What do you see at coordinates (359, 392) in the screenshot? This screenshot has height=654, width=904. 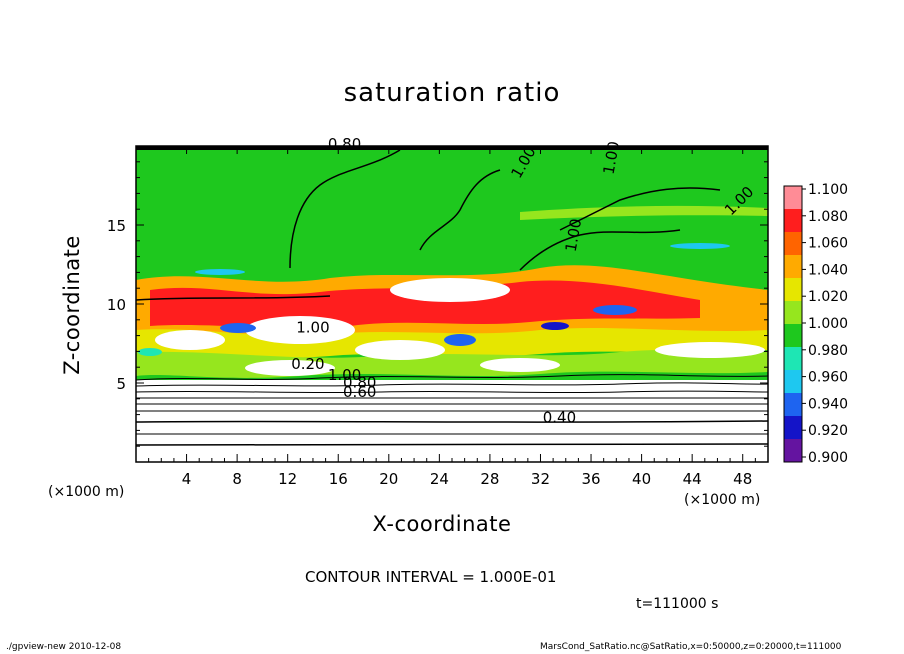 I see `contour-label: 0.60` at bounding box center [359, 392].